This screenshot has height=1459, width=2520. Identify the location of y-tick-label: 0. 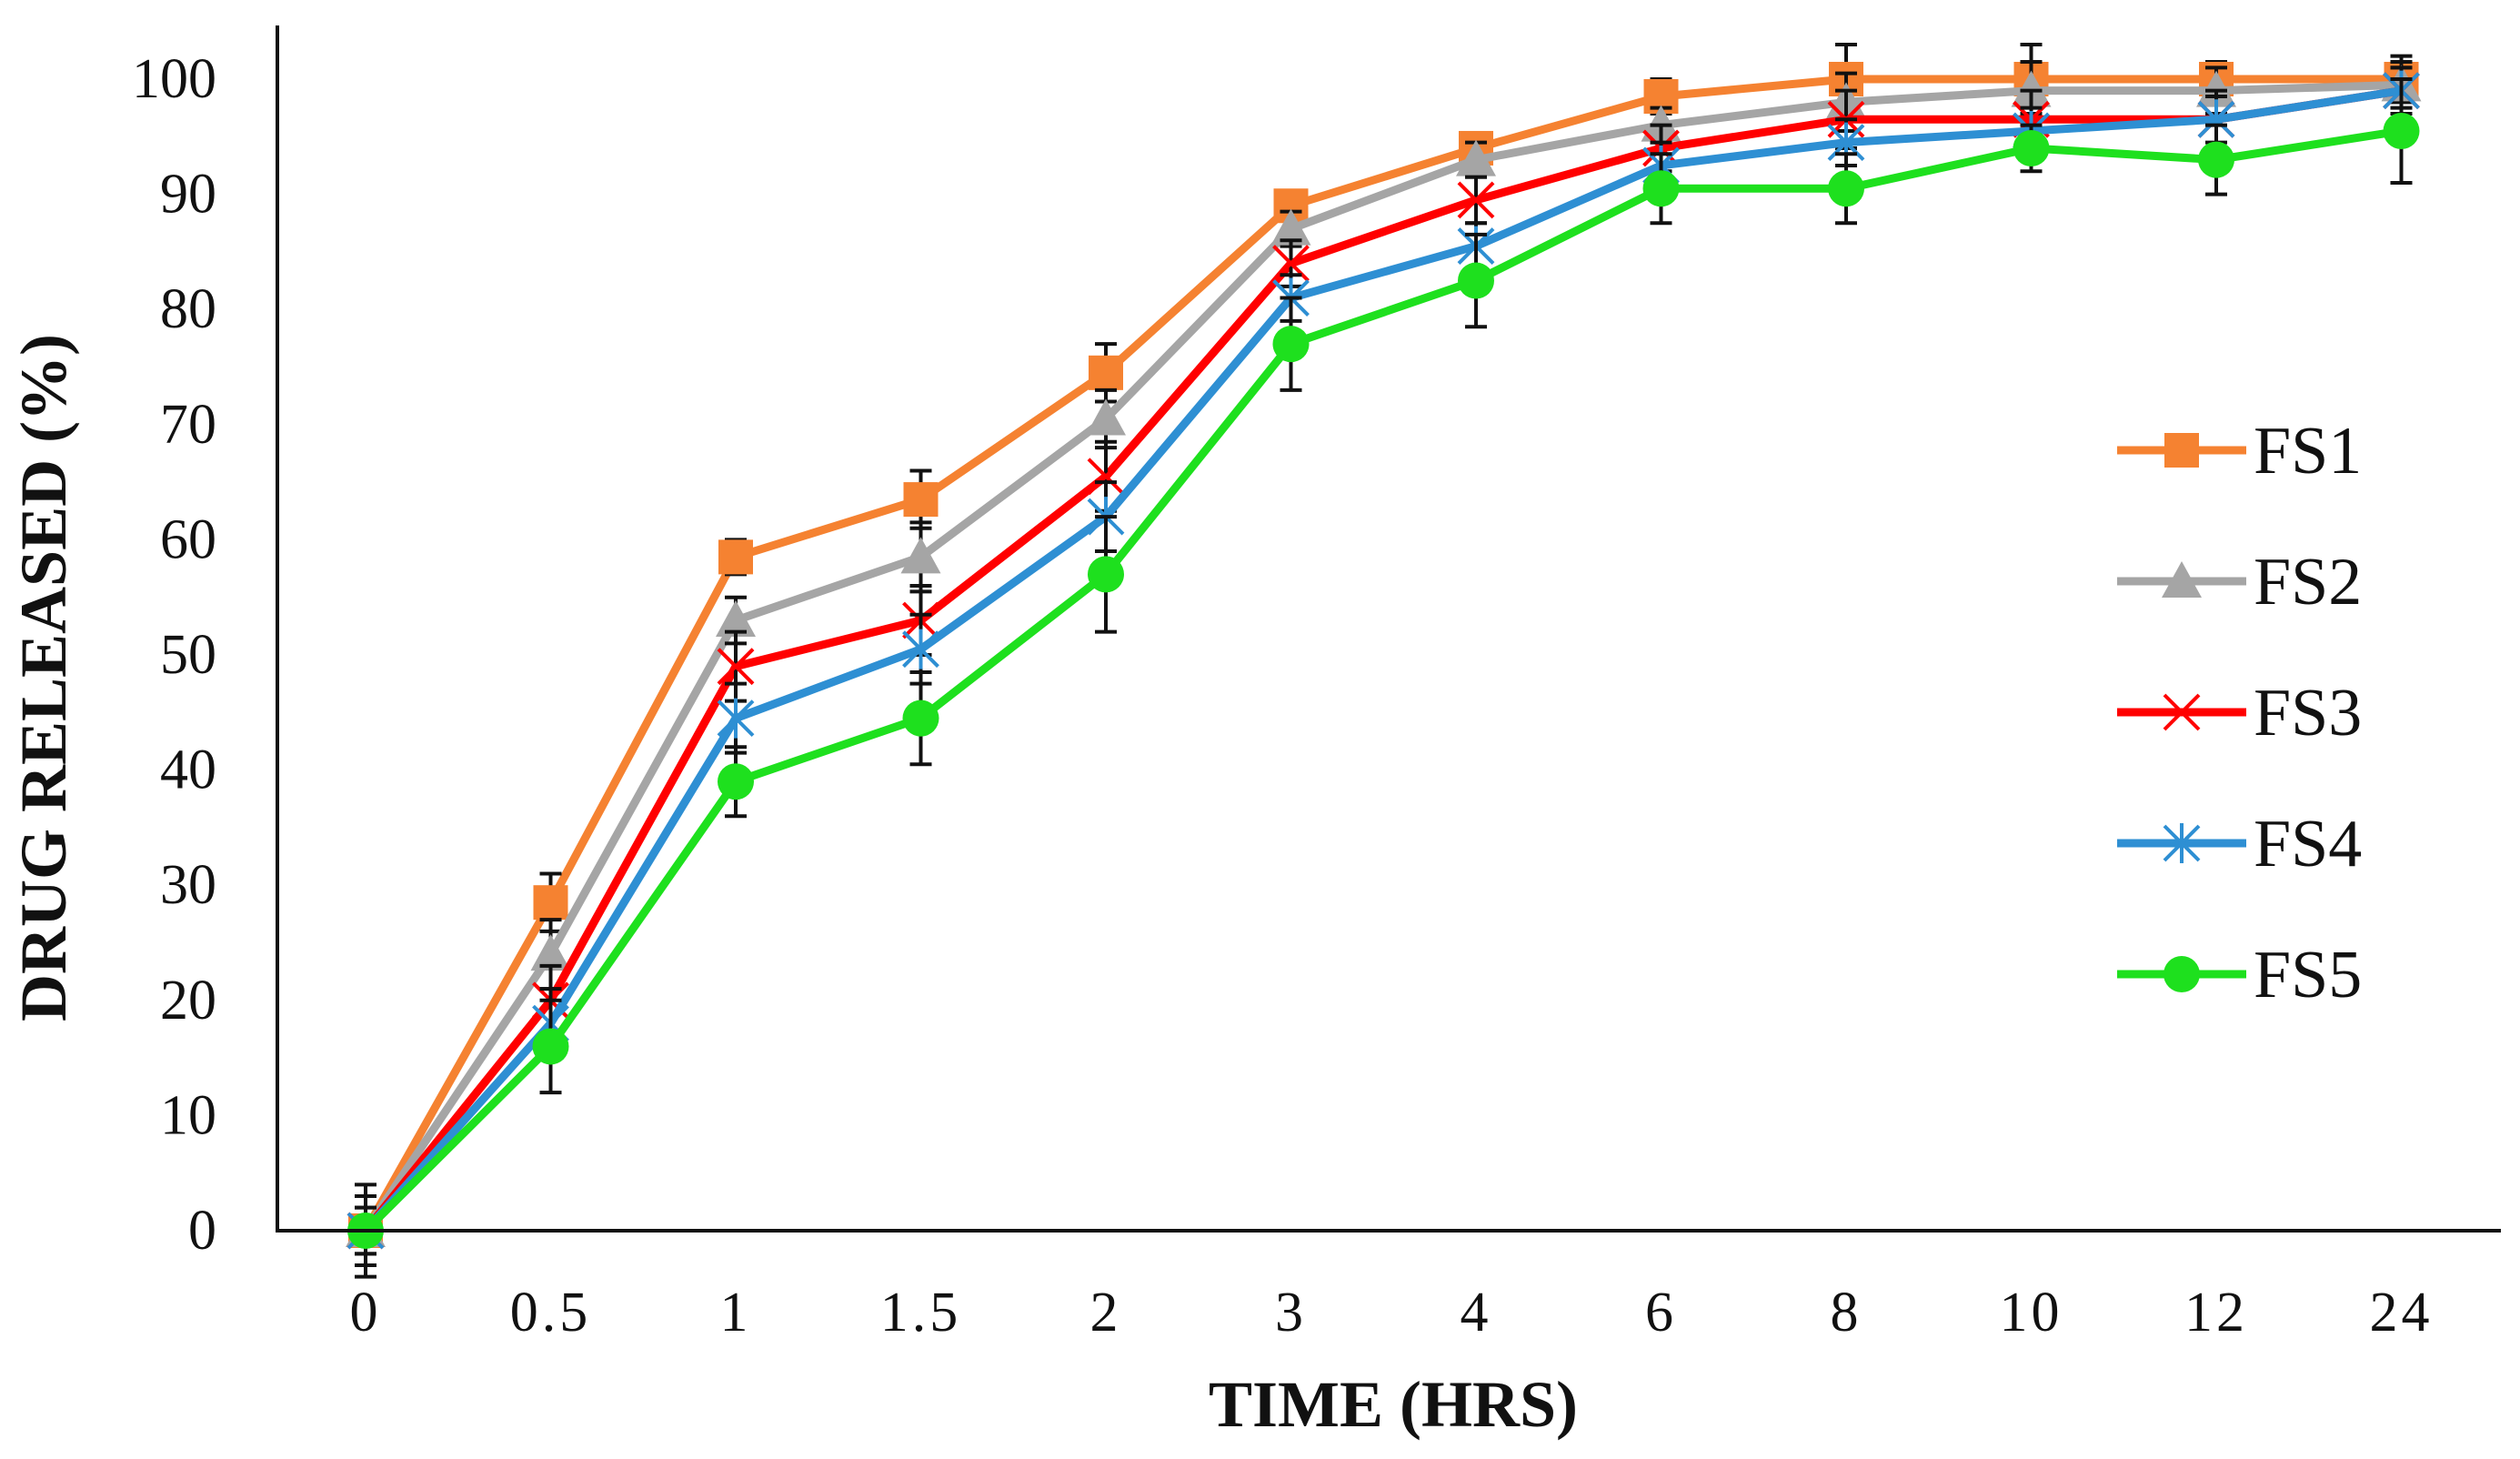
(202, 1231).